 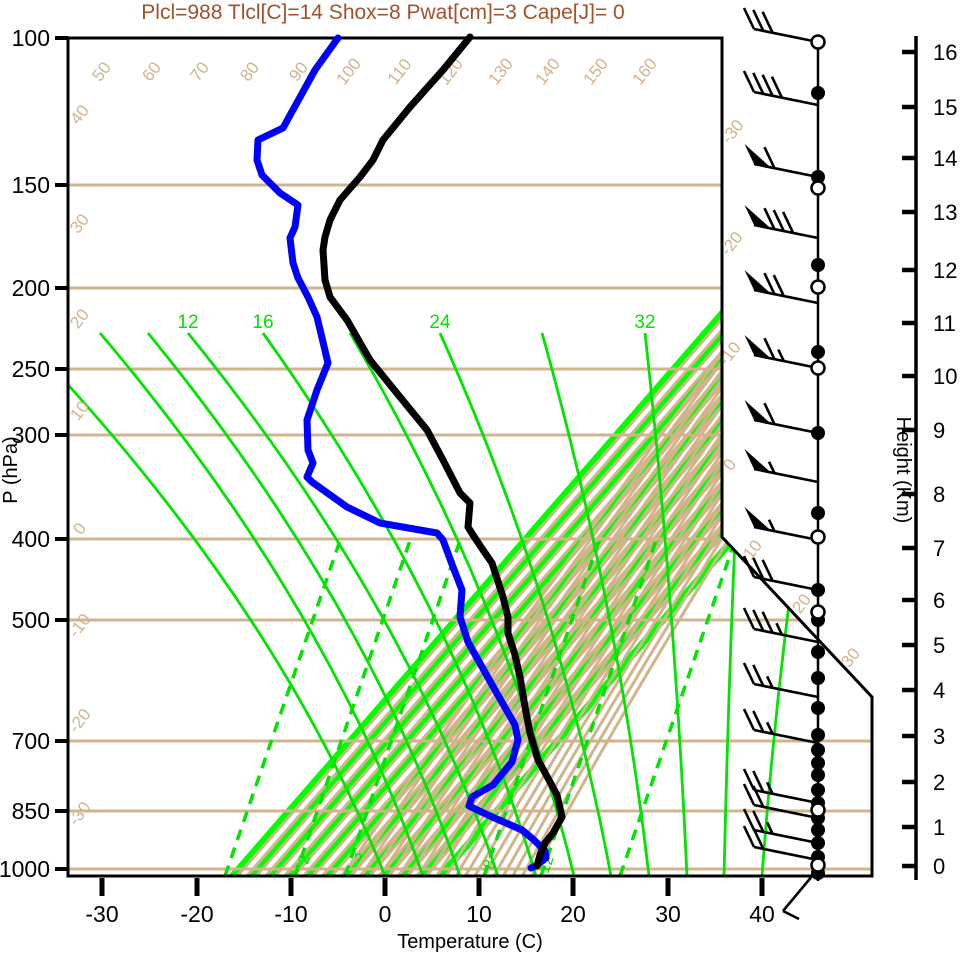 I want to click on dry-adiabat-label: 150, so click(x=595, y=72).